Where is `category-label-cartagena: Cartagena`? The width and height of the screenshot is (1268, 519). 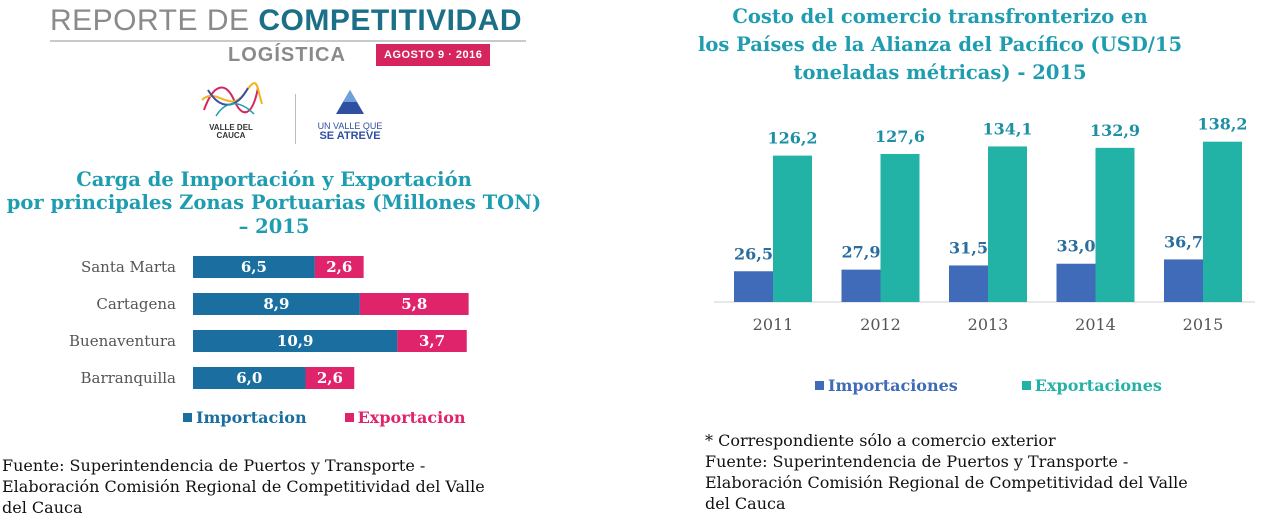 category-label-cartagena: Cartagena is located at coordinates (136, 304).